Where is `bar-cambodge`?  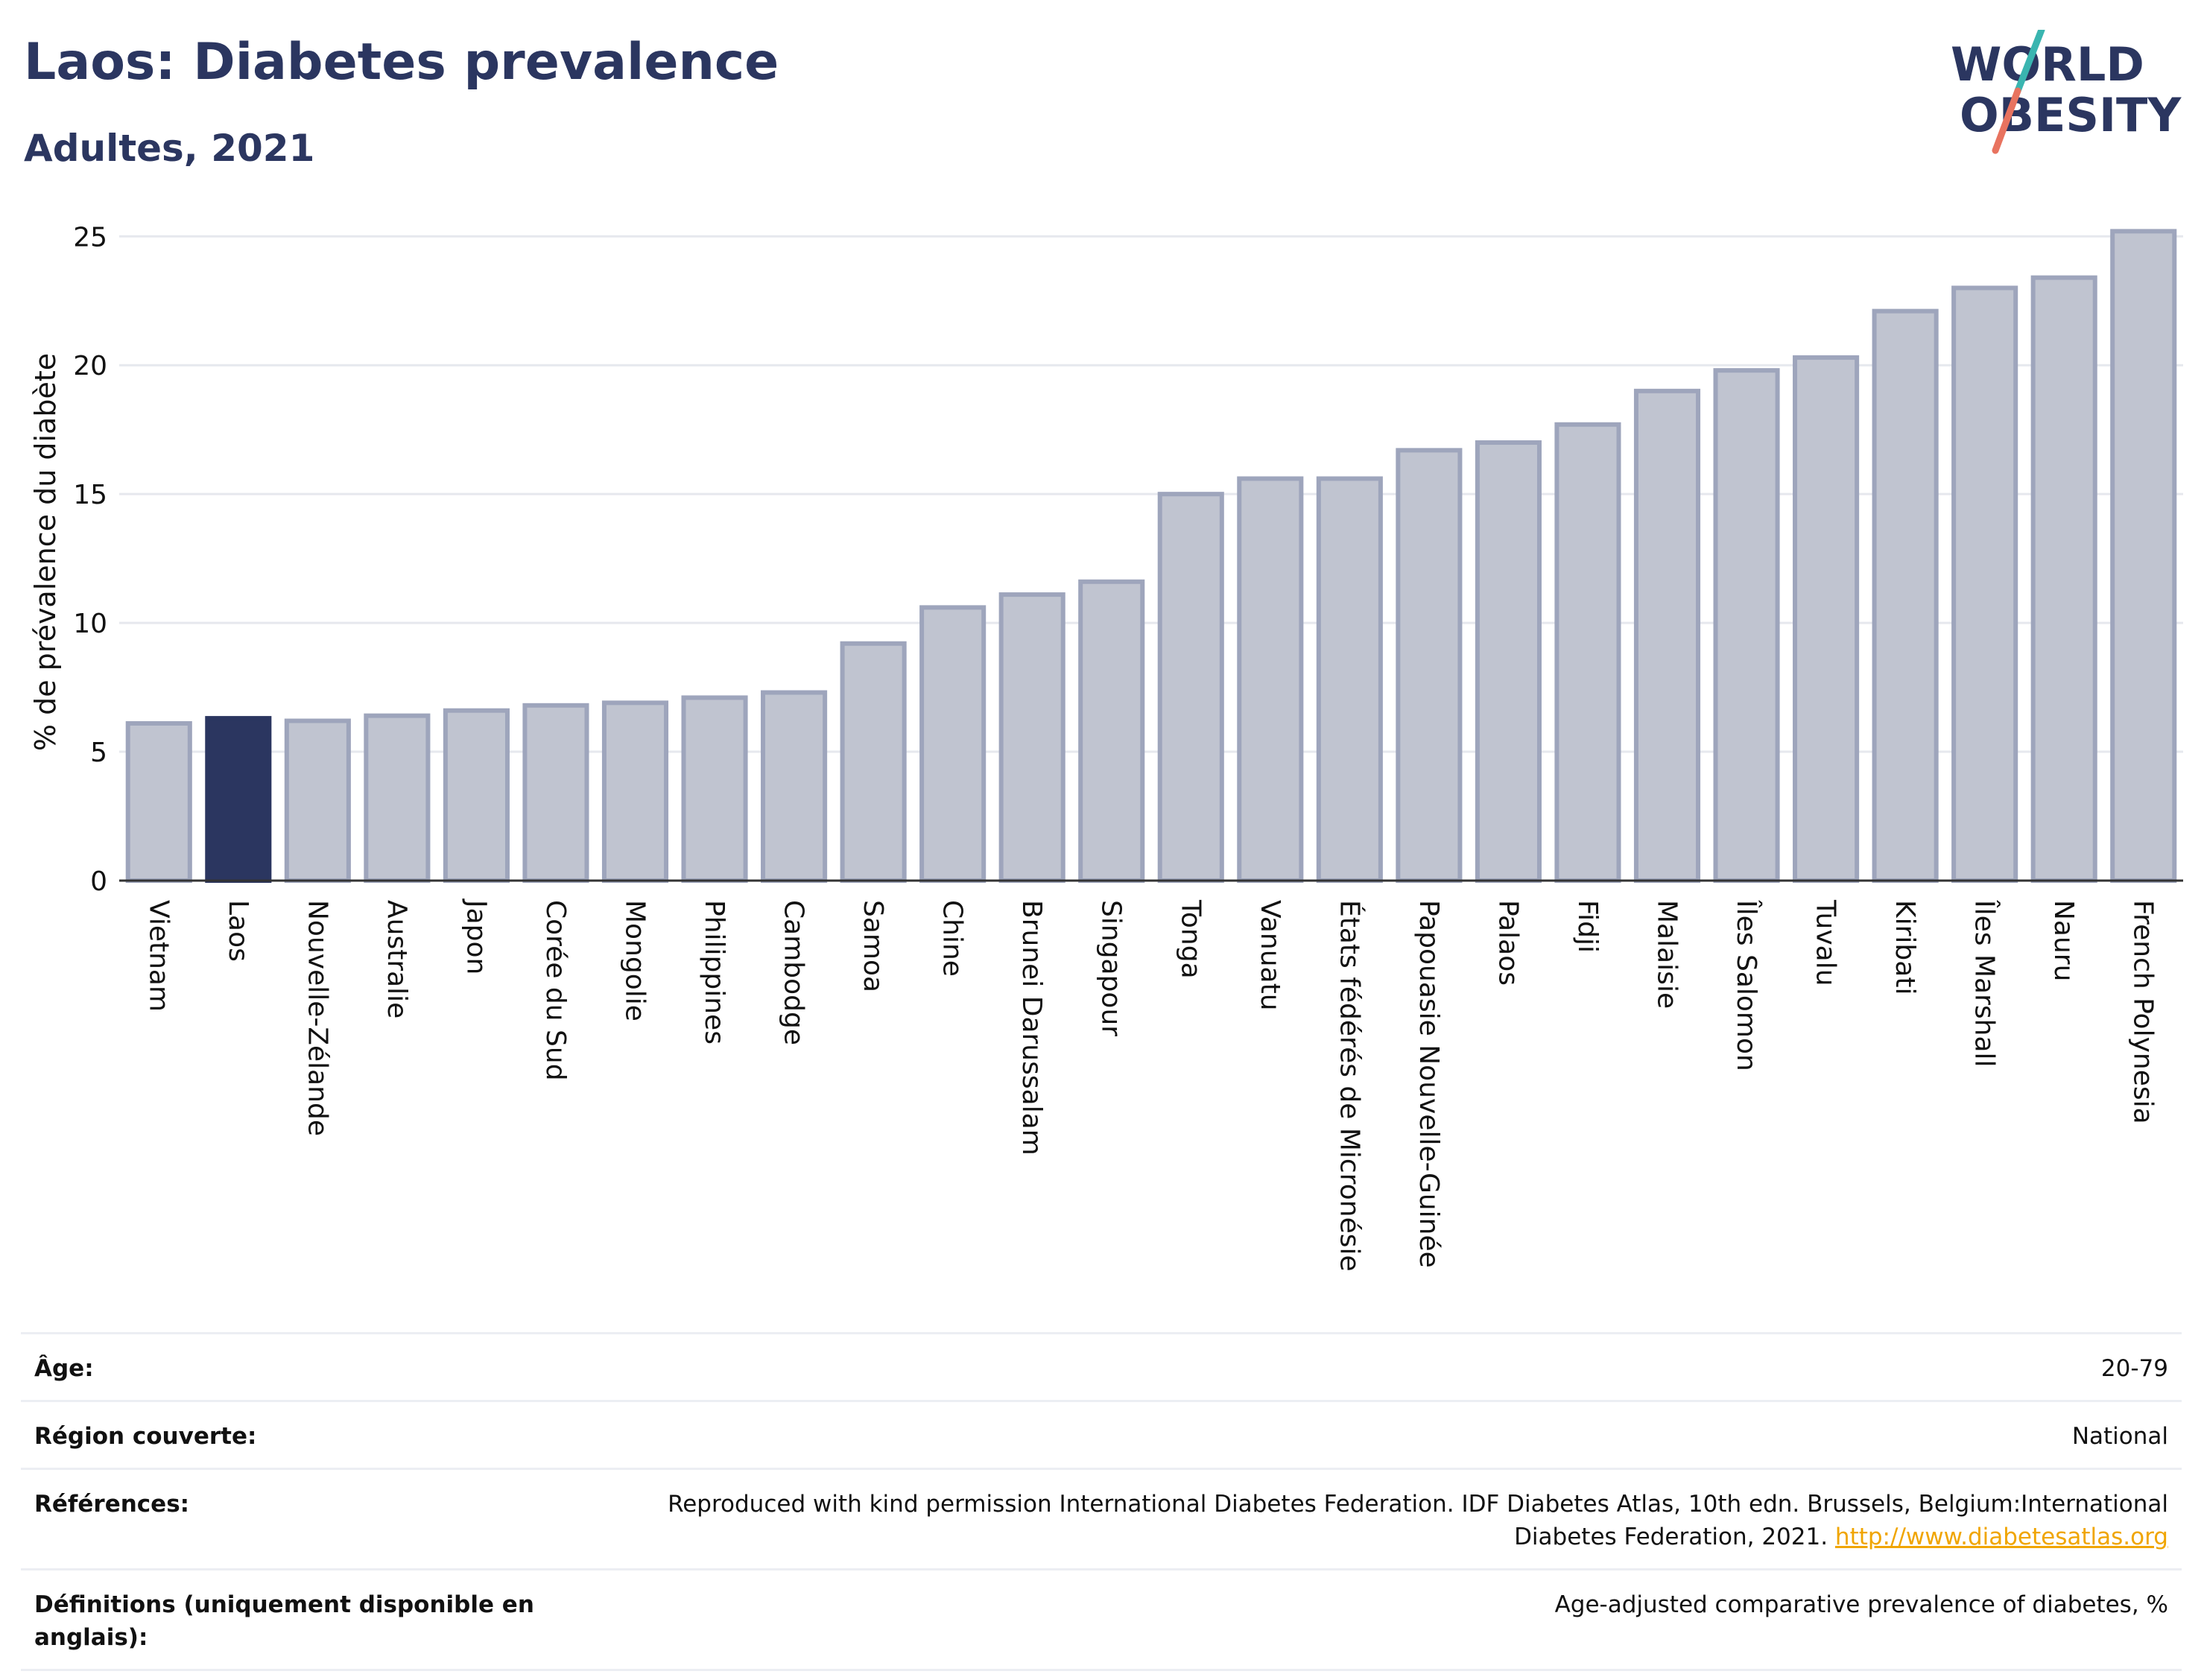
bar-cambodge is located at coordinates (794, 786).